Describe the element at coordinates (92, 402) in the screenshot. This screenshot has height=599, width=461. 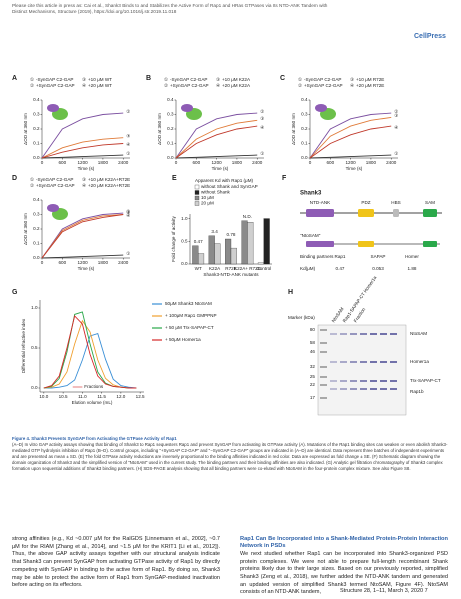
I see `x-axis-title: Elution volume (mL)` at that location.